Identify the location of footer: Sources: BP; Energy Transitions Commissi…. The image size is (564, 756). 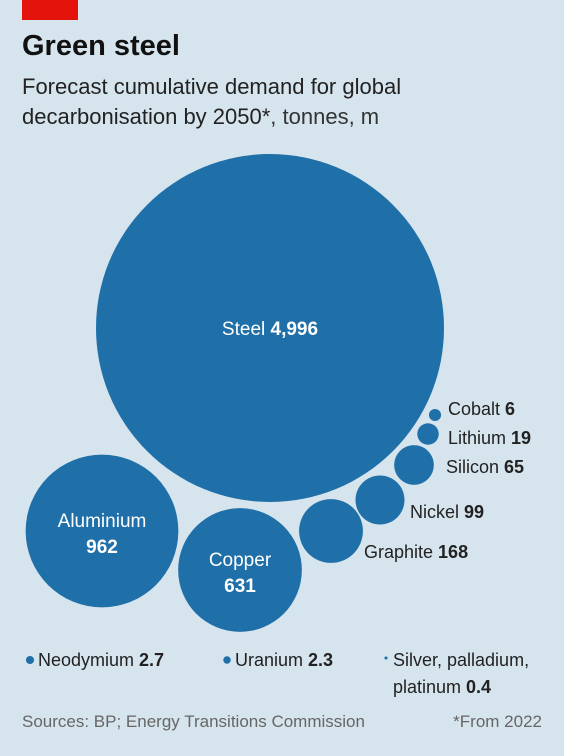
(282, 722).